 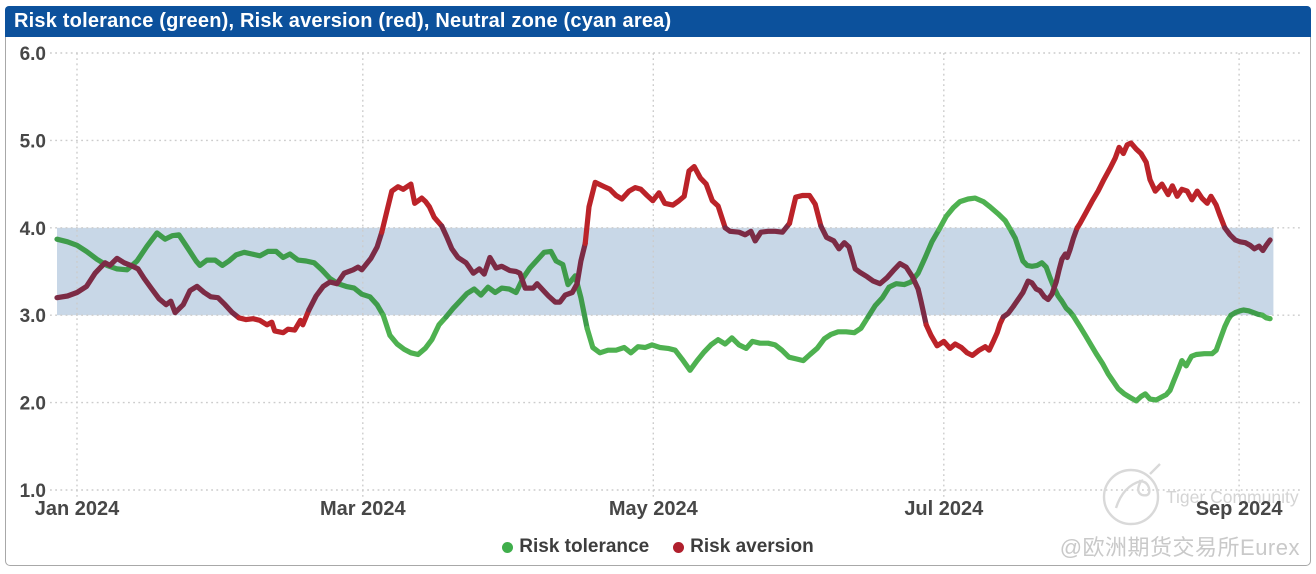 I want to click on legend-label-risk-tolerance: Risk tolerance, so click(x=584, y=546).